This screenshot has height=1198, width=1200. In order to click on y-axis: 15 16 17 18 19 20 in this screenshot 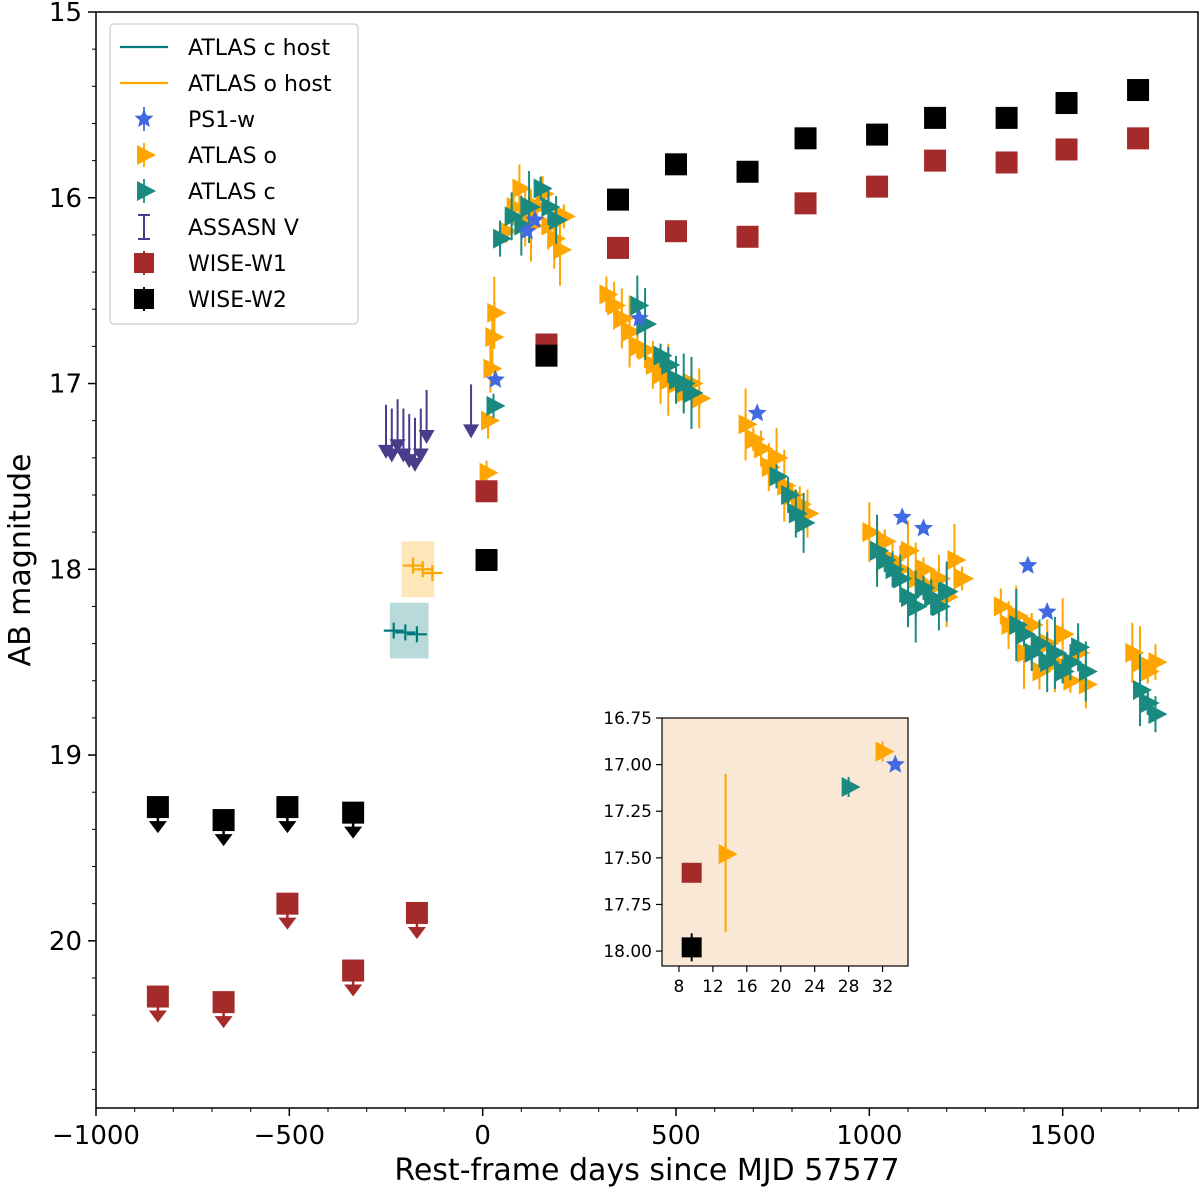, I will do `click(72, 545)`.